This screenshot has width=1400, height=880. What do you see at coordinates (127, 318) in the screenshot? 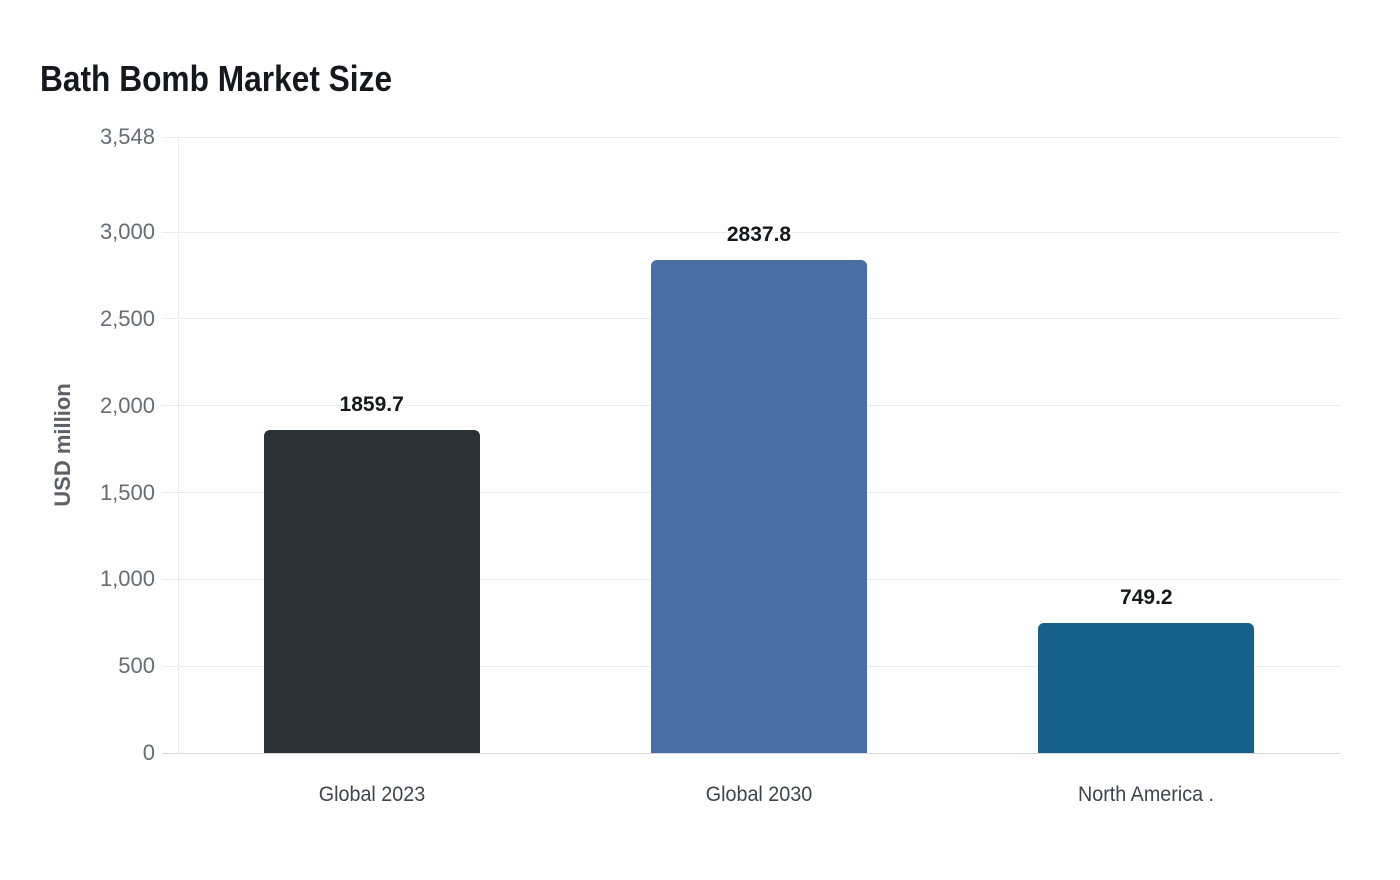
I see `y-tick-label: 2,500` at bounding box center [127, 318].